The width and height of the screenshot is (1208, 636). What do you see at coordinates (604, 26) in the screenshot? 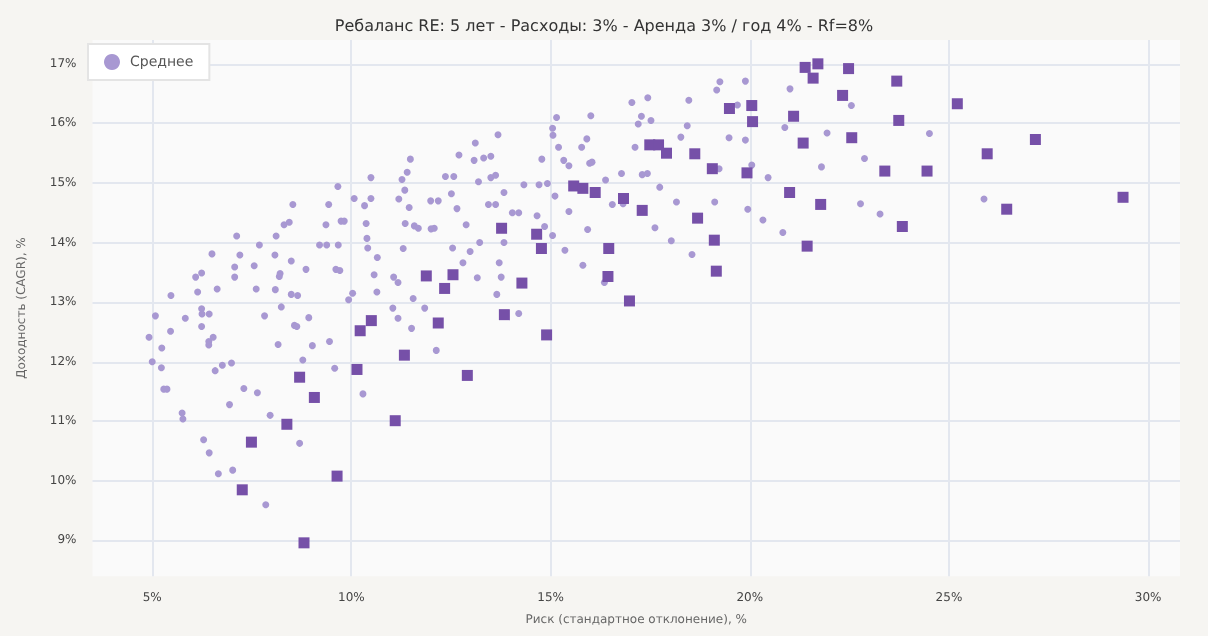
I see `chart-title: Ребаланс RE: 5 лет - Расходы: 3% - Аренда 3% / год 4% - Rf=8%` at bounding box center [604, 26].